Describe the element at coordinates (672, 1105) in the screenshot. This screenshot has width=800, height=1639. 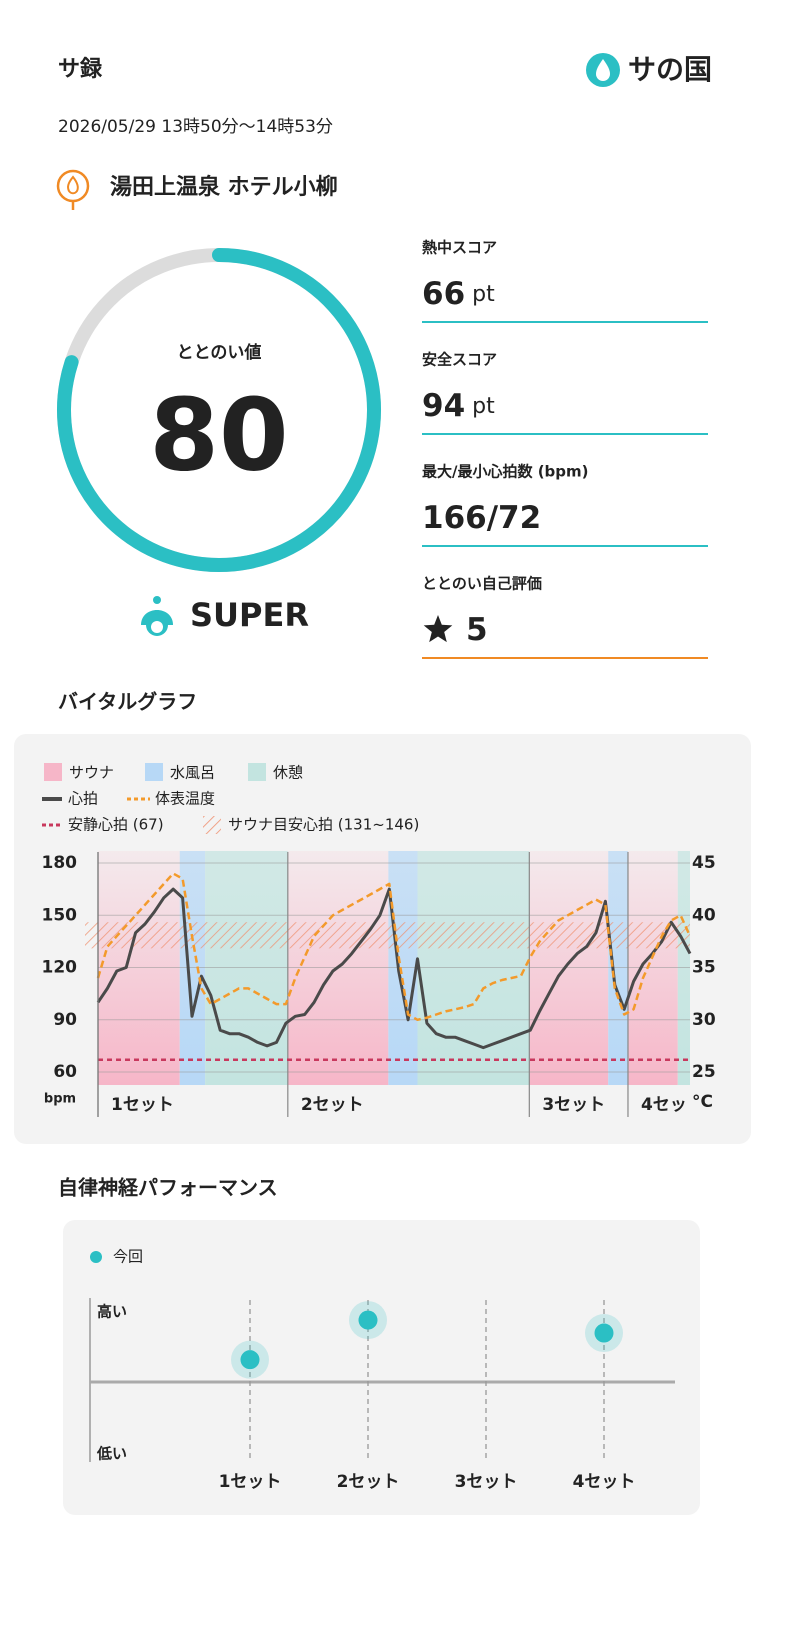
I see `set-label: 4セット` at that location.